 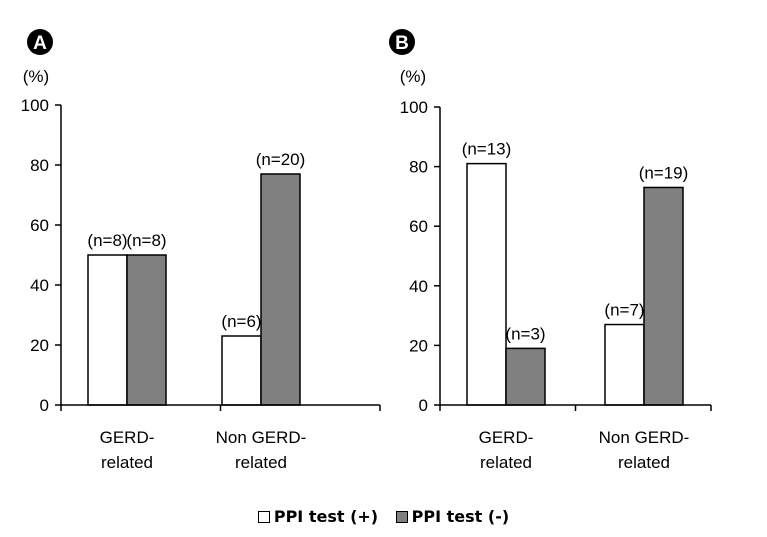 What do you see at coordinates (39, 225) in the screenshot?
I see `panel-a-y-tick-label-3: 60` at bounding box center [39, 225].